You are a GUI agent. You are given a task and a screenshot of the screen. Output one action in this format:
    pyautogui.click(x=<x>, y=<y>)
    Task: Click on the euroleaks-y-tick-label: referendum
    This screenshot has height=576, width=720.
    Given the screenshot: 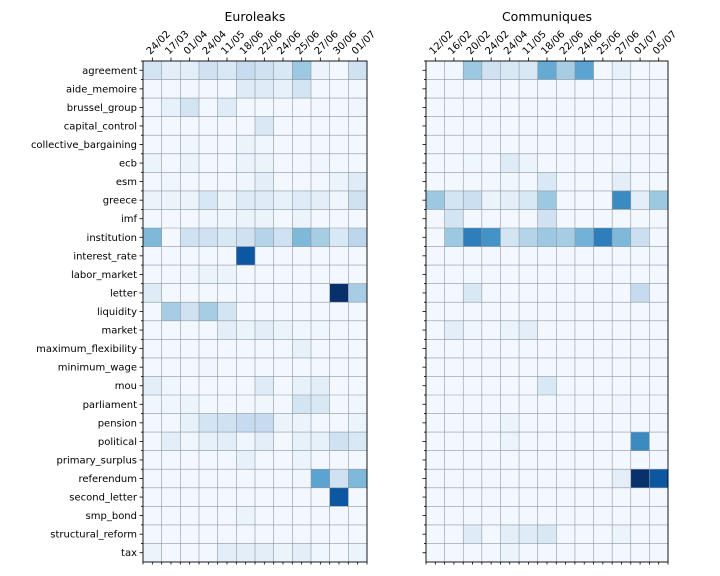 What is the action you would take?
    pyautogui.click(x=107, y=479)
    